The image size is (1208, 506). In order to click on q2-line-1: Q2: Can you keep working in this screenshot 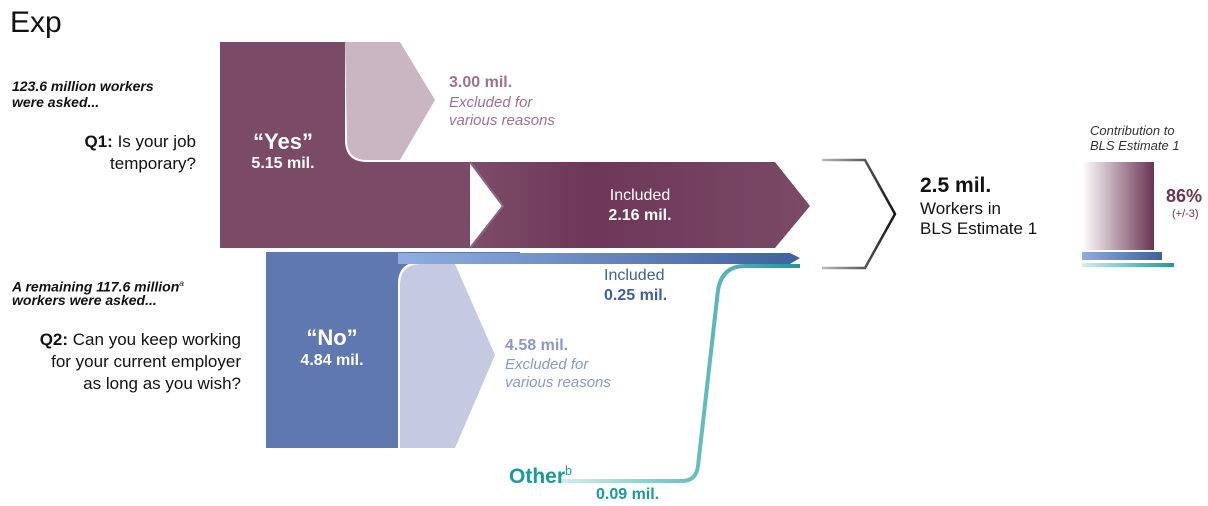, I will do `click(140, 340)`.